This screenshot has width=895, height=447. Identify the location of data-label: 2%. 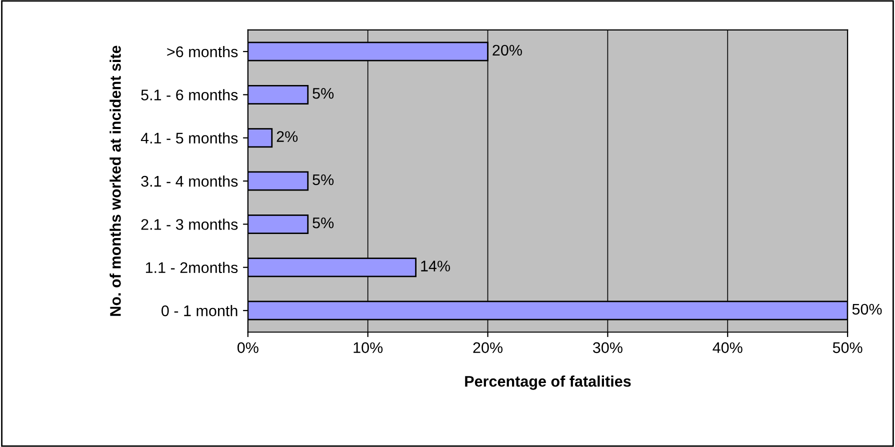
(287, 136).